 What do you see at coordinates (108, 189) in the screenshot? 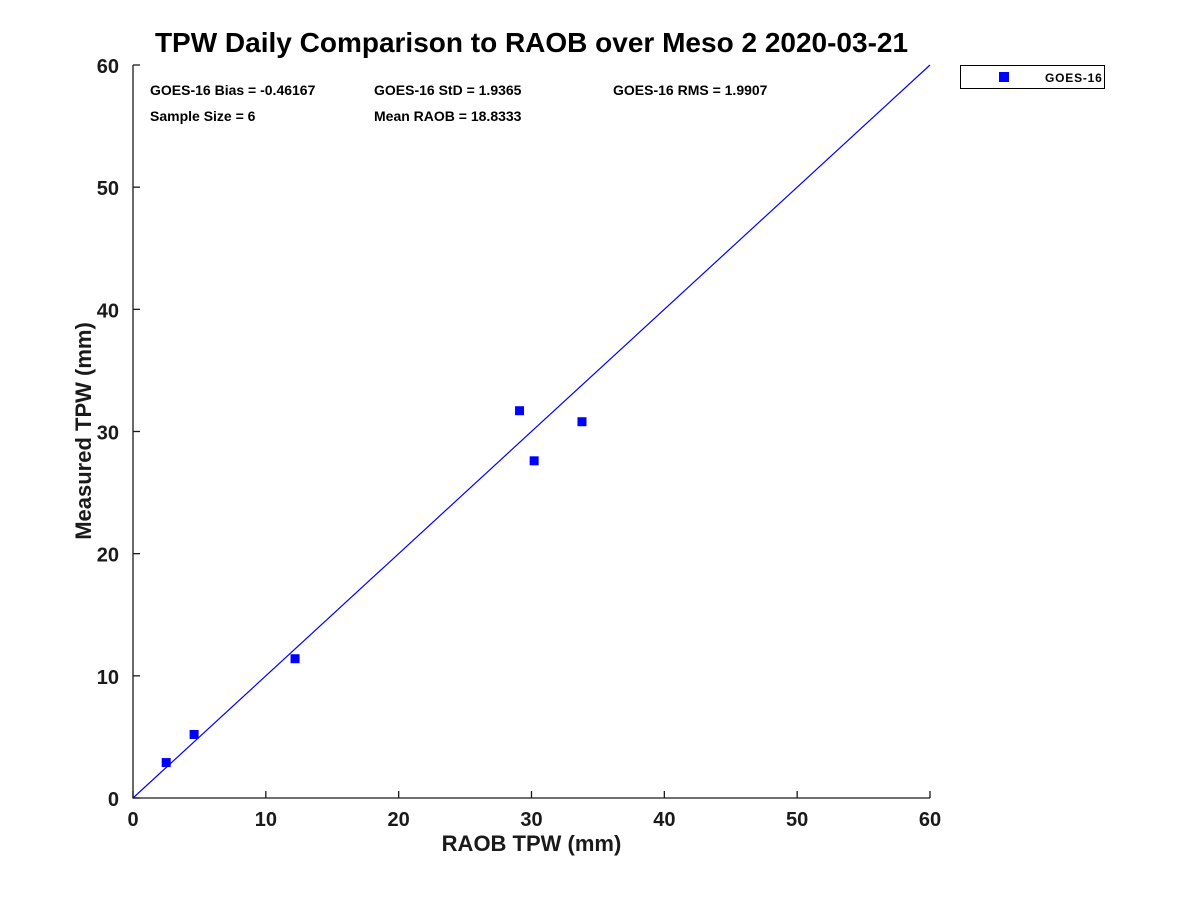
I see `y-tick-label: 50` at bounding box center [108, 189].